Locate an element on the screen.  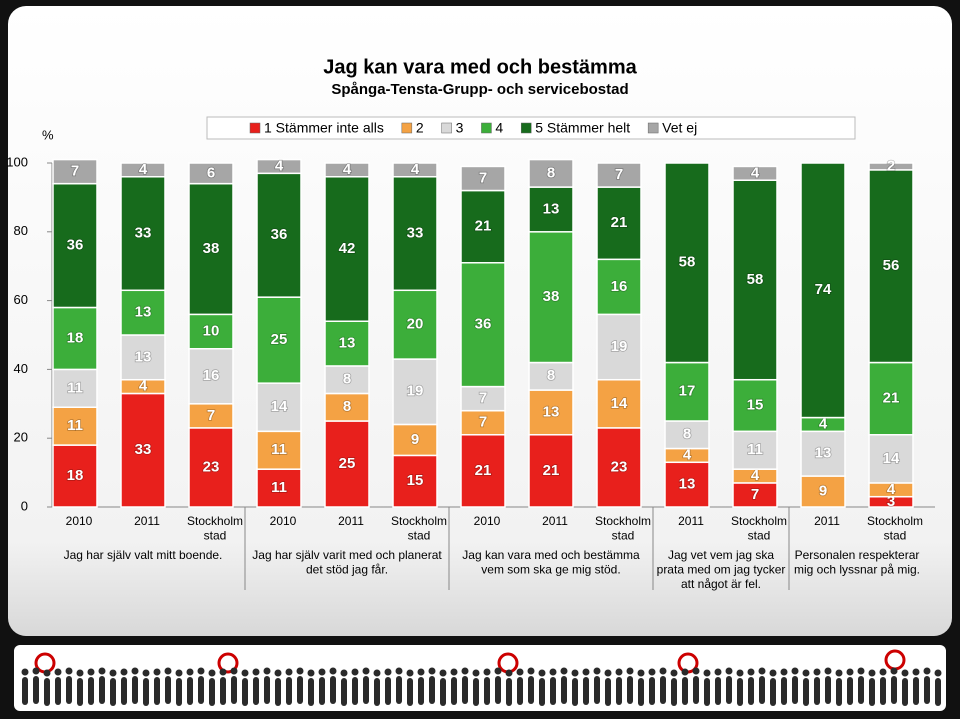
legend-label: 5 Stämmer helt is located at coordinates (582, 128).